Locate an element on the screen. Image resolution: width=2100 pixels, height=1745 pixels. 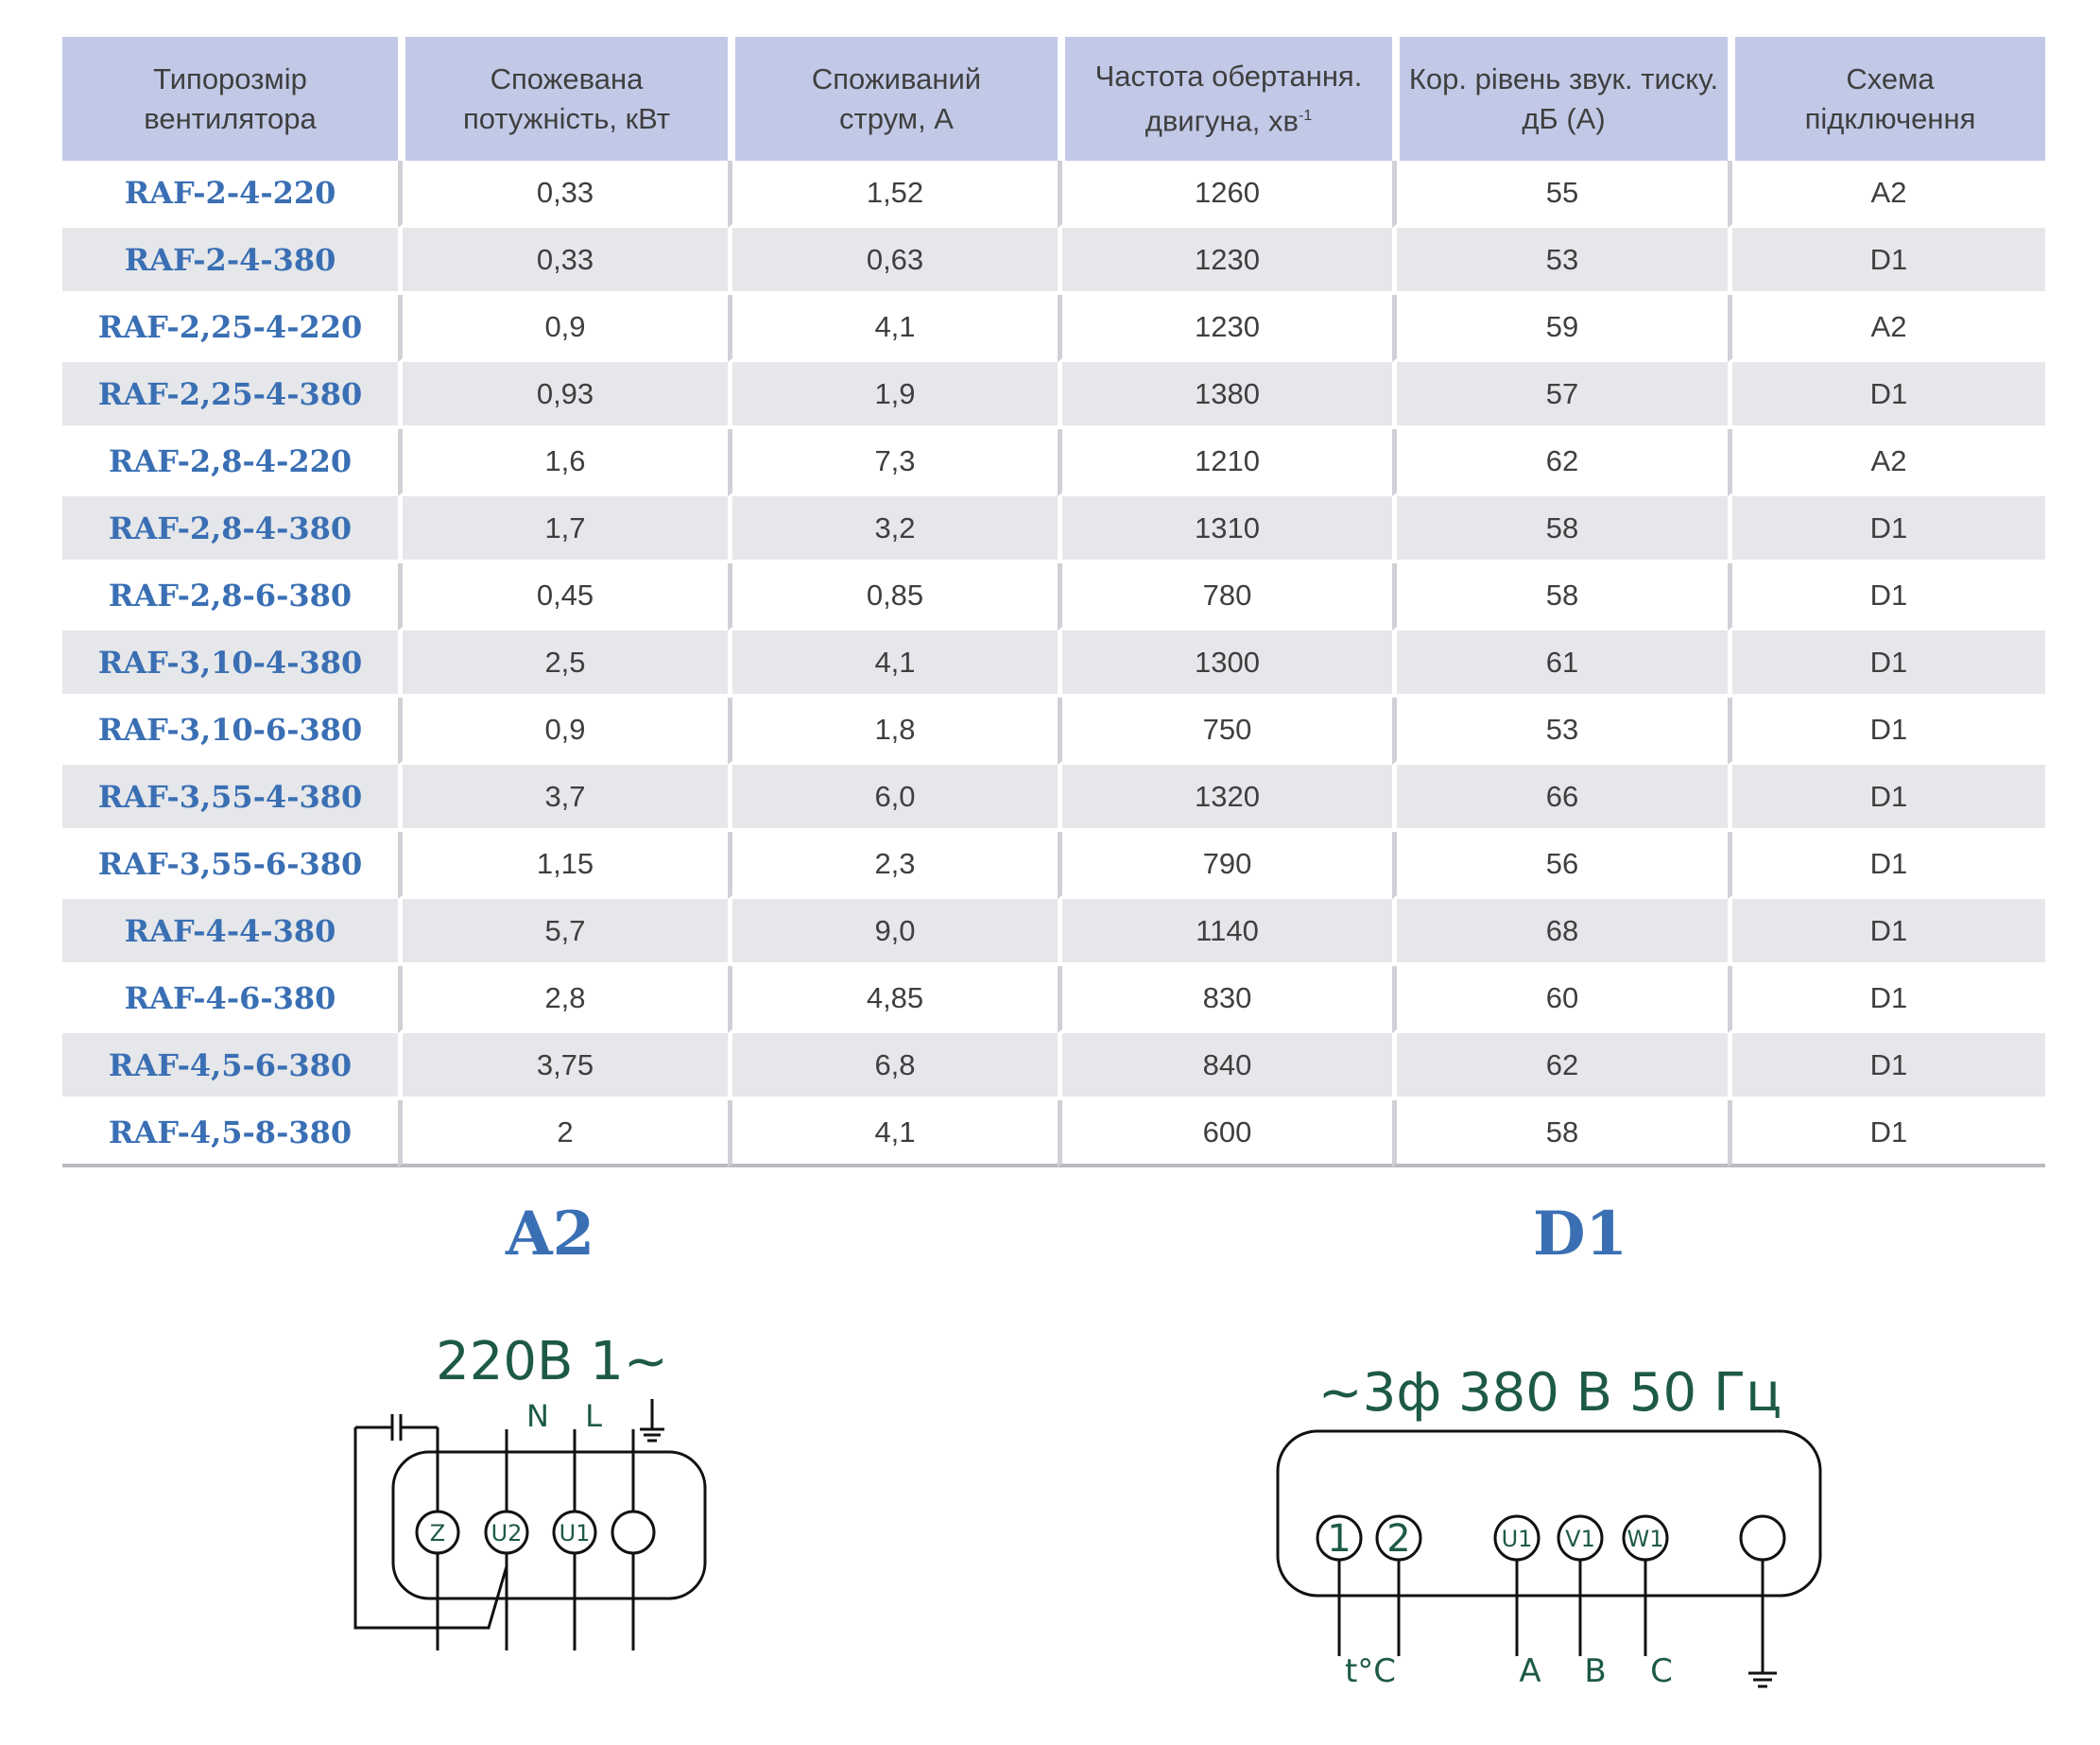
header-speed: Частота обертання. двигуна, хв-1 is located at coordinates (1225, 99).